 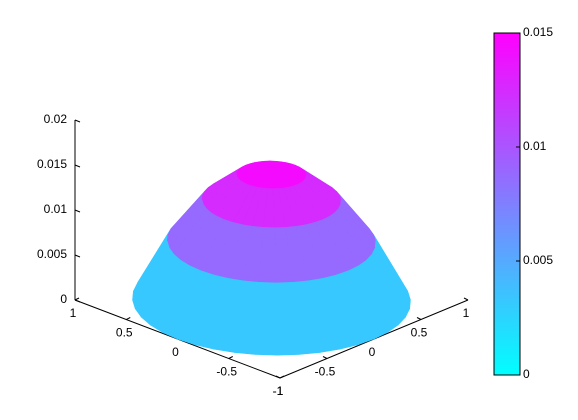 What do you see at coordinates (535, 146) in the screenshot?
I see `colorbar-tick-label: 0.01` at bounding box center [535, 146].